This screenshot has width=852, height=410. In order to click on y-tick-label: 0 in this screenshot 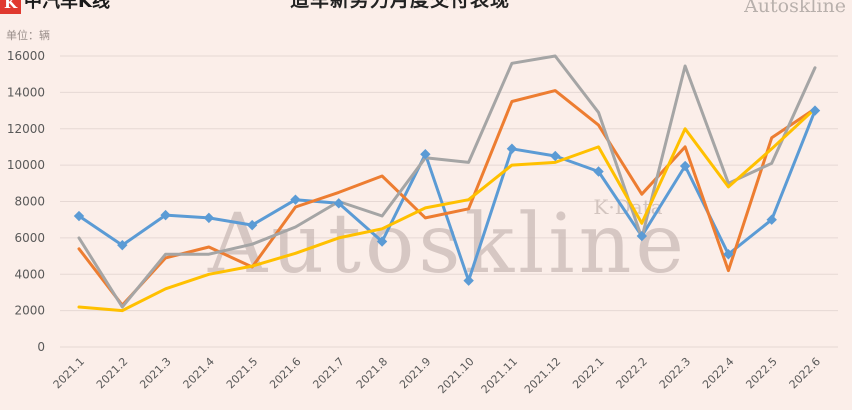, I will do `click(41, 347)`.